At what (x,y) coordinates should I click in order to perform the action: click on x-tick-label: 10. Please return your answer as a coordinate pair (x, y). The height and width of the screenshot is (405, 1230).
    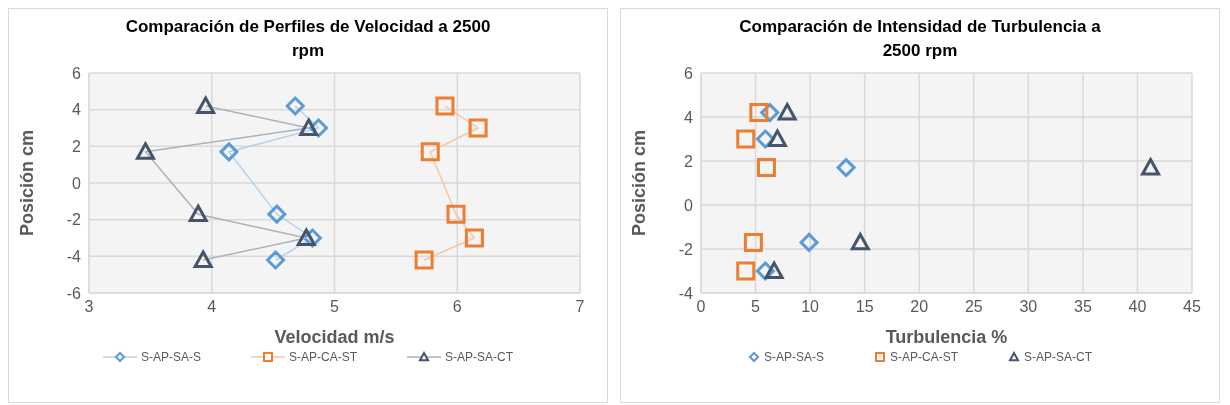
    Looking at the image, I should click on (810, 307).